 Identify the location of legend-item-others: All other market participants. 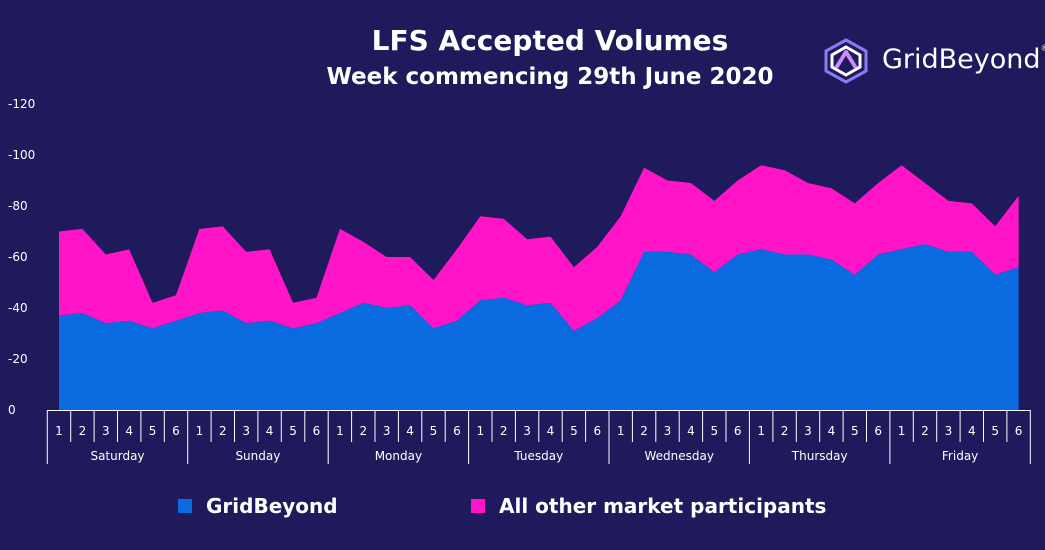
(648, 506).